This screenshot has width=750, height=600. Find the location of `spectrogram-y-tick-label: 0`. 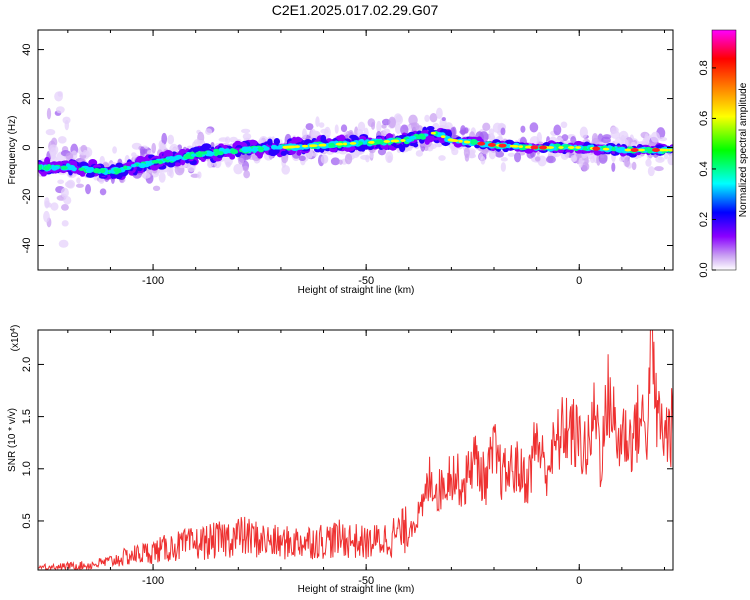

spectrogram-y-tick-label: 0 is located at coordinates (27, 147).